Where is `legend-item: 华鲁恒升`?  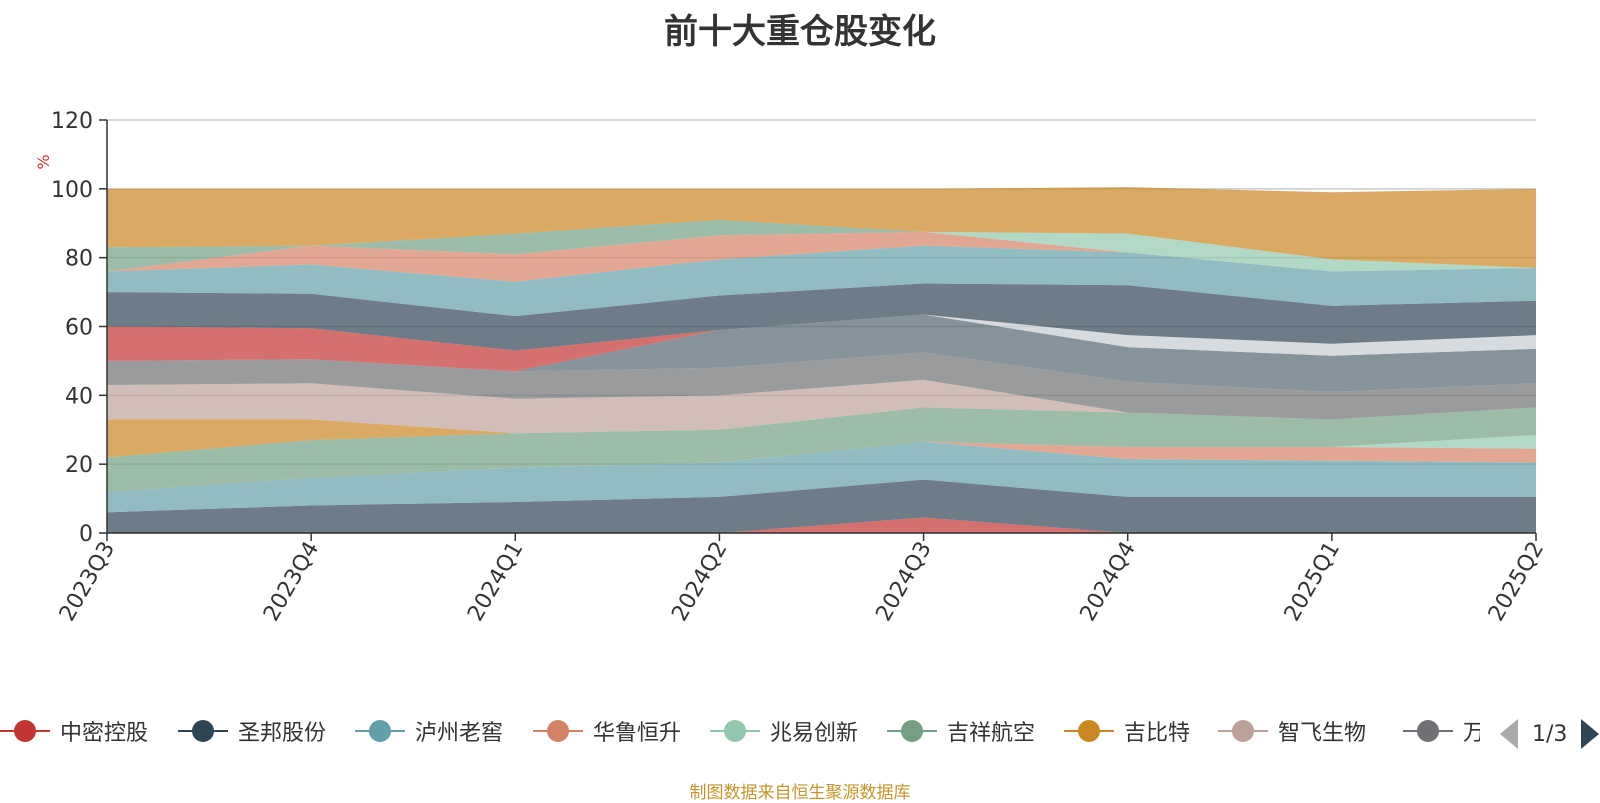 legend-item: 华鲁恒升 is located at coordinates (607, 731).